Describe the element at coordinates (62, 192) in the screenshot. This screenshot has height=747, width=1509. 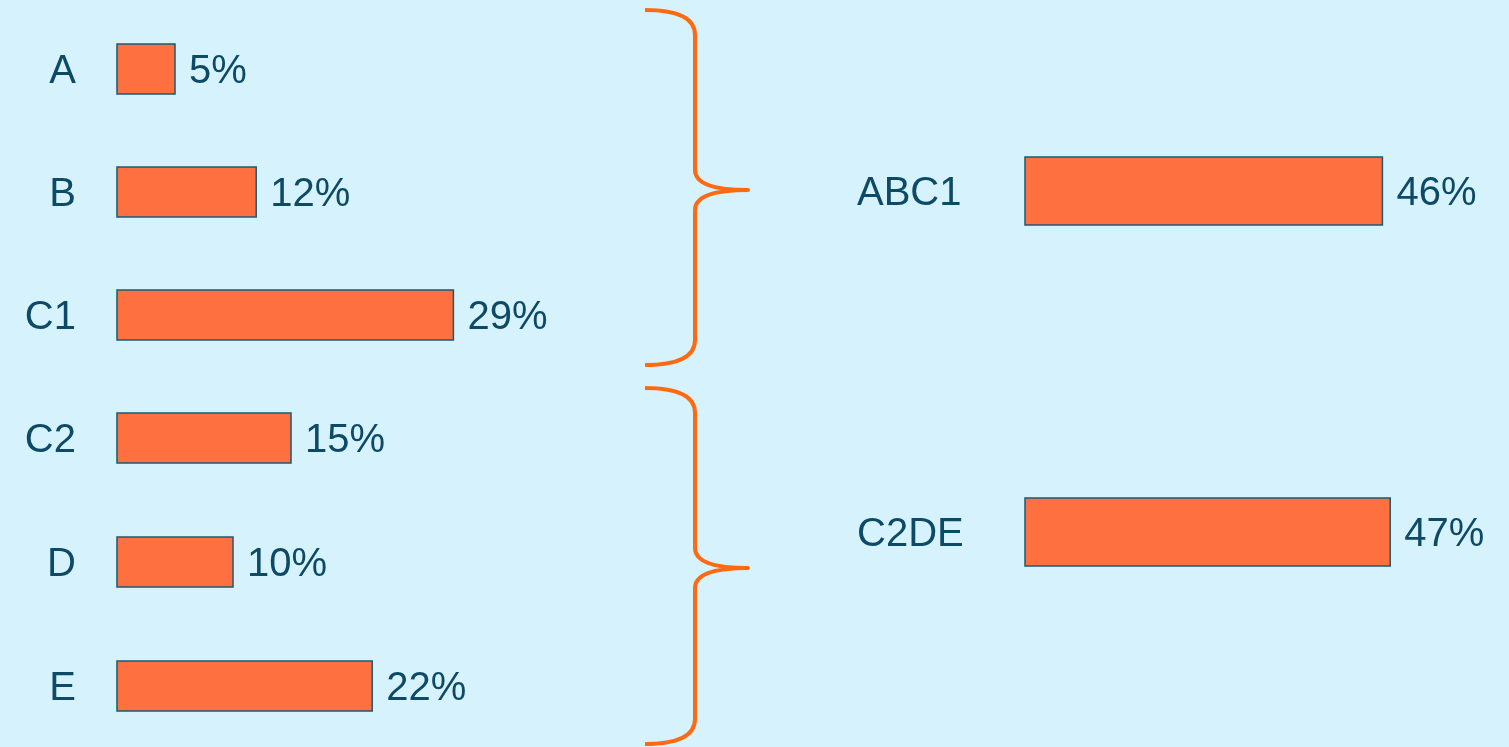
I see `y-tick-label: B` at that location.